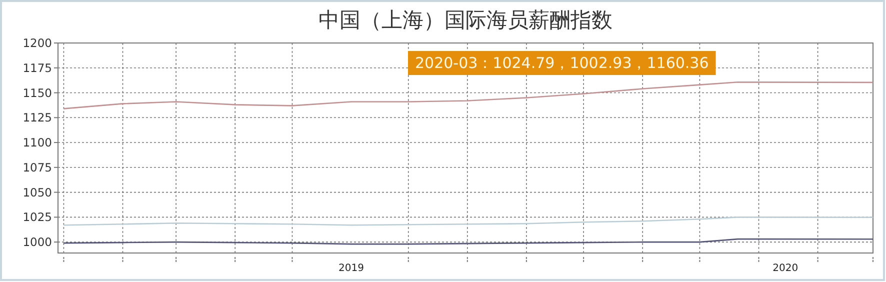 The image size is (886, 282). I want to click on chart-title: 中国（上海）国际海员薪酬指数, so click(465, 20).